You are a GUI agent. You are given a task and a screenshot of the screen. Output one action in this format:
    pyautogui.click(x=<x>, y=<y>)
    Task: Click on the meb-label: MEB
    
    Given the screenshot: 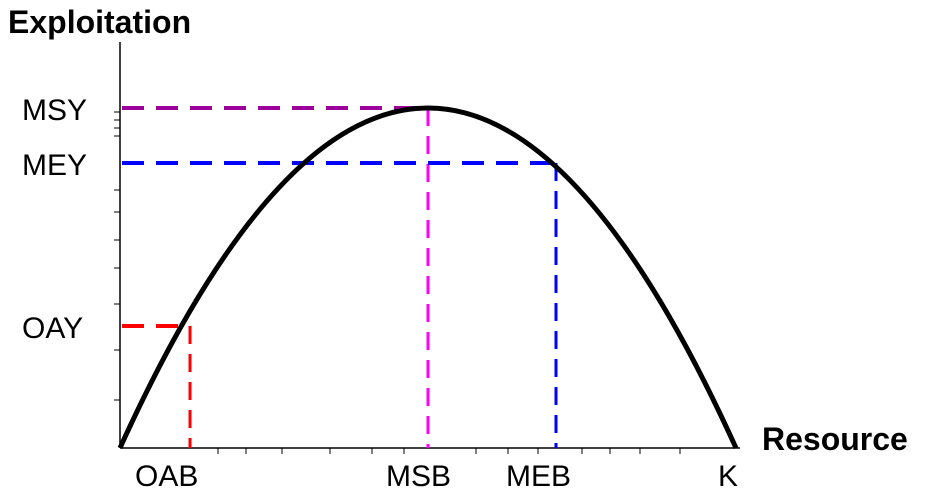 What is the action you would take?
    pyautogui.click(x=538, y=476)
    